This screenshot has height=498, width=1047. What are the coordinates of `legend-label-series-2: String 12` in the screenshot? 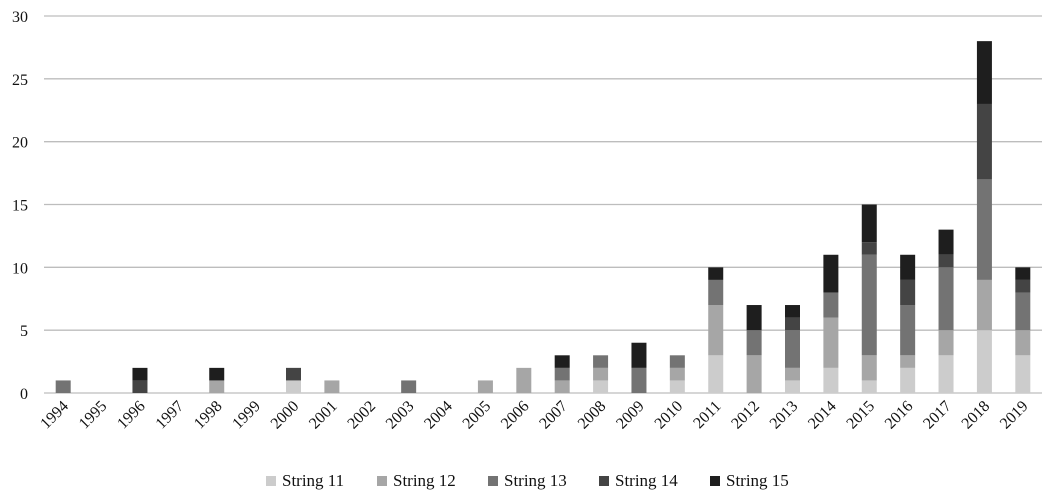 It's located at (424, 480).